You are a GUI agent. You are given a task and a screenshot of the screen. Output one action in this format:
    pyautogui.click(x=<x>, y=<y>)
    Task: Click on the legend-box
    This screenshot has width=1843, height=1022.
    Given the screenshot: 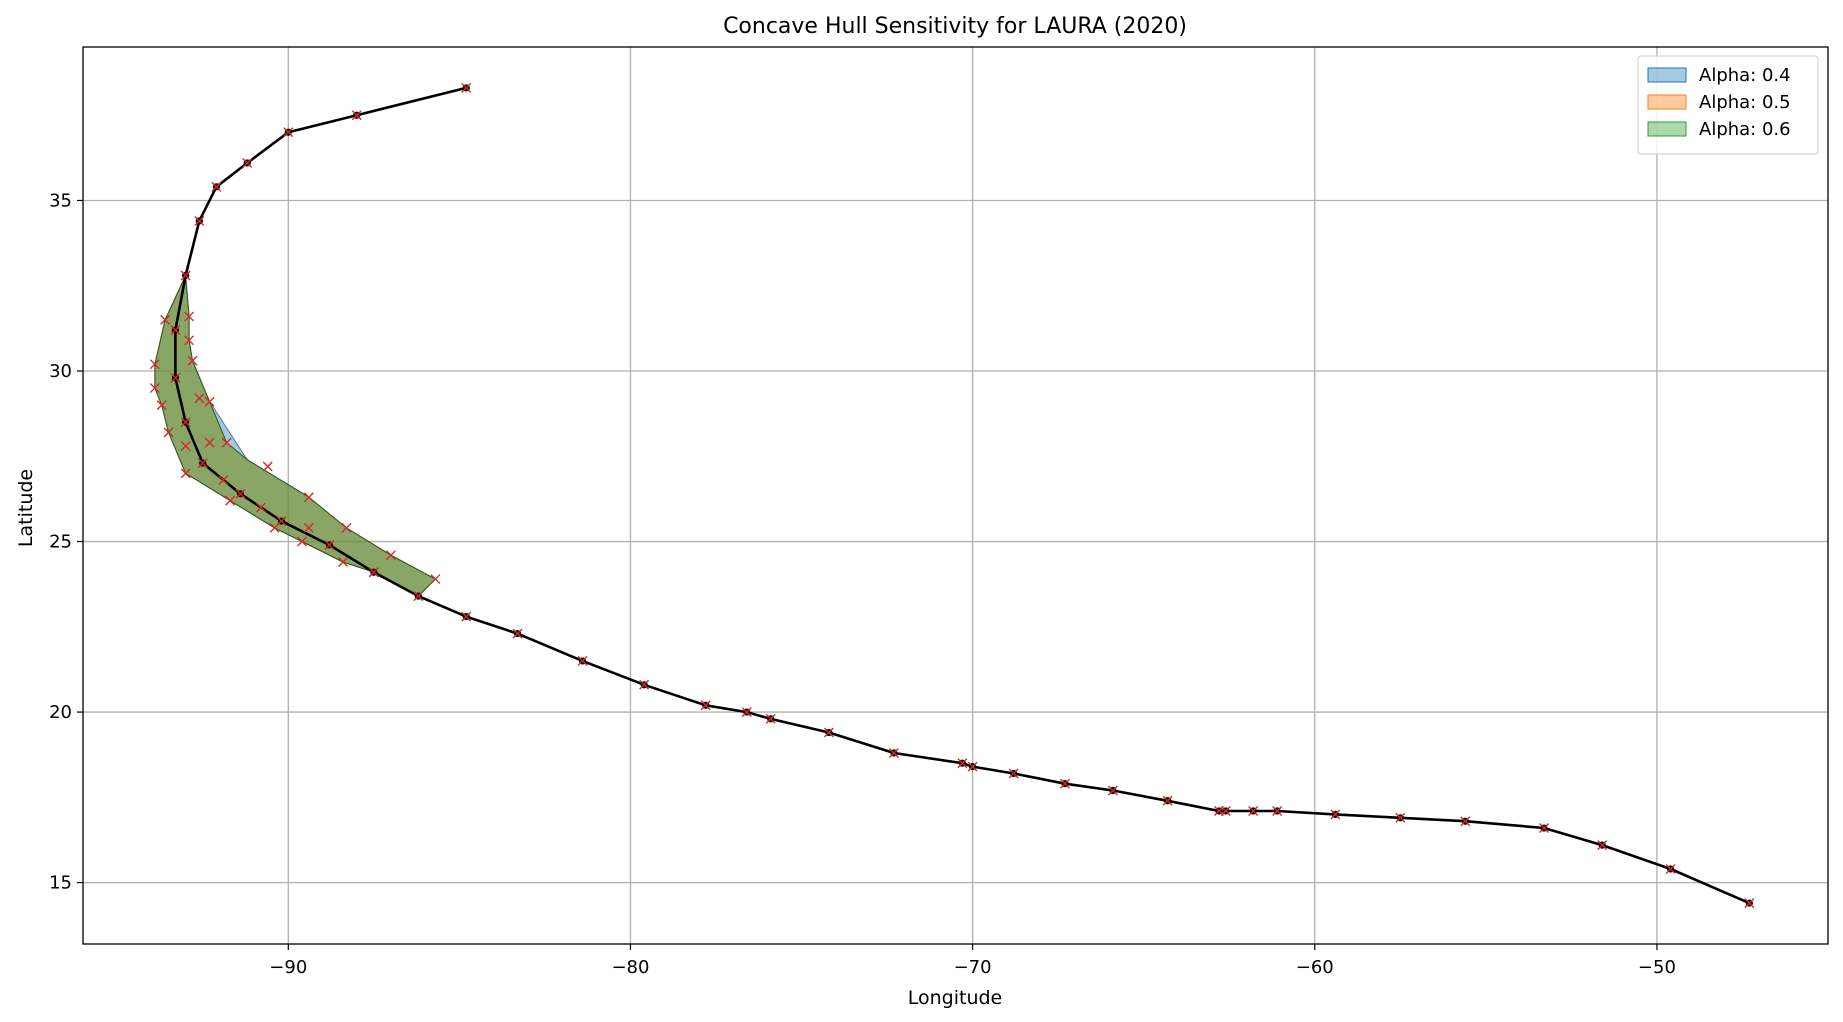 What is the action you would take?
    pyautogui.click(x=1728, y=105)
    